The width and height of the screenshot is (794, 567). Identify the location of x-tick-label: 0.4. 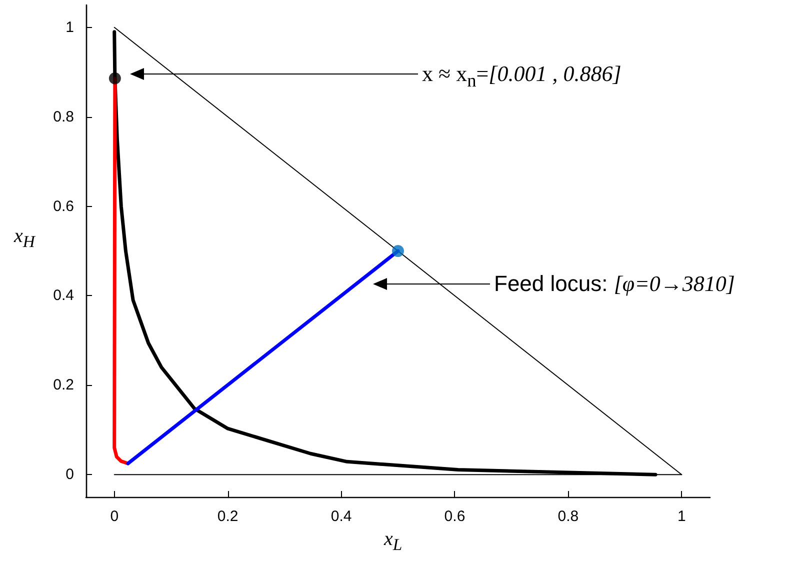
(341, 516).